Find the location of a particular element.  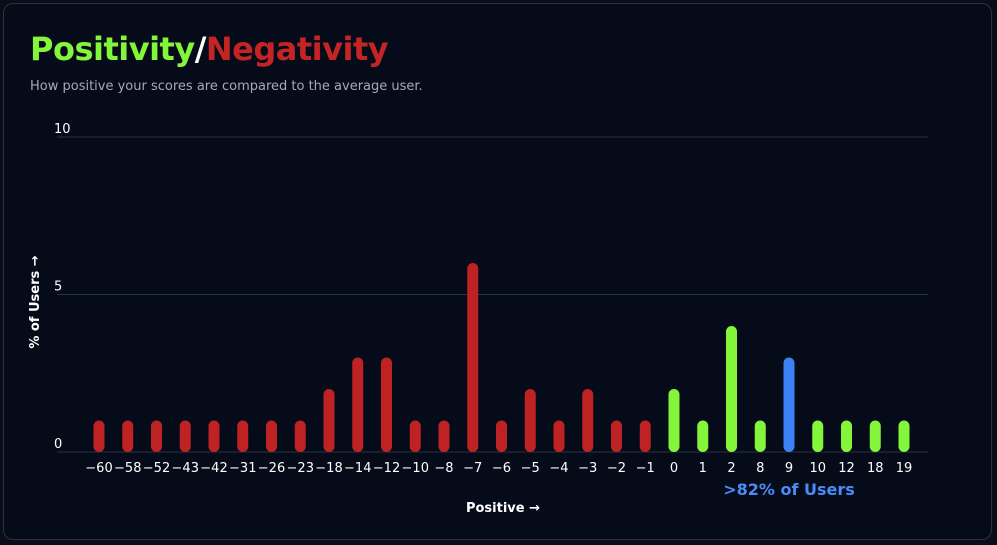

x-tick-label: 19 is located at coordinates (904, 468).